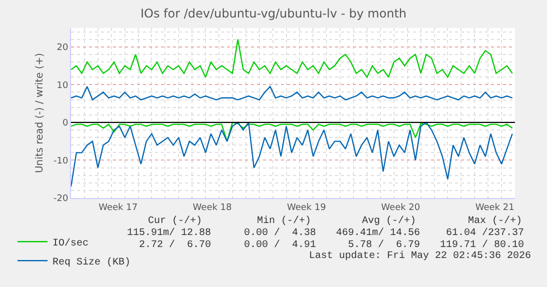 This screenshot has height=287, width=547. Describe the element at coordinates (175, 221) in the screenshot. I see `text: Cur (-/+)` at that location.